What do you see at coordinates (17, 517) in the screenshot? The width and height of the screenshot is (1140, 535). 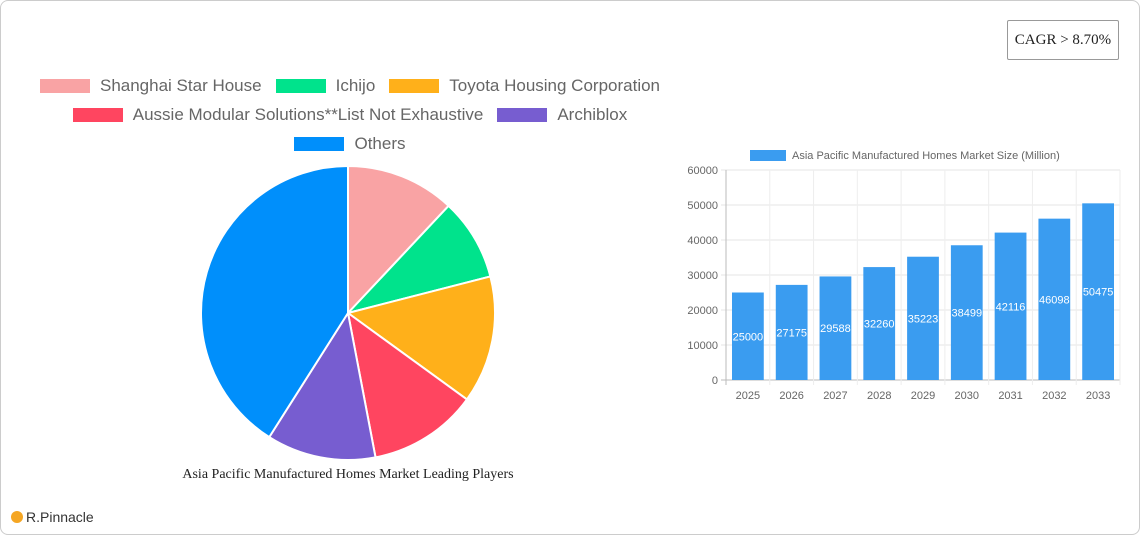 I see `logo-icon` at bounding box center [17, 517].